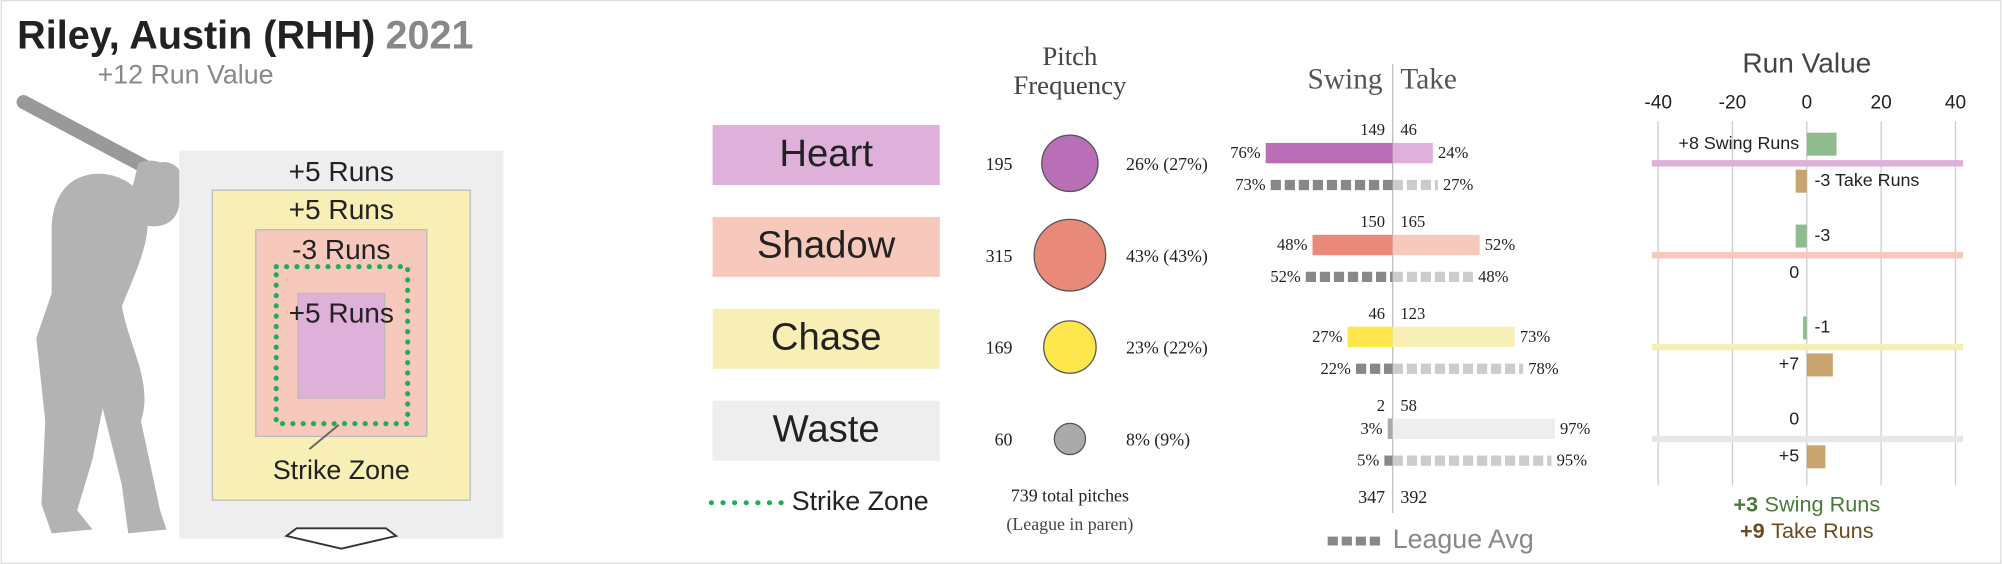 This screenshot has width=2002, height=564. What do you see at coordinates (1292, 244) in the screenshot?
I see `swing-pct-label: 48%` at bounding box center [1292, 244].